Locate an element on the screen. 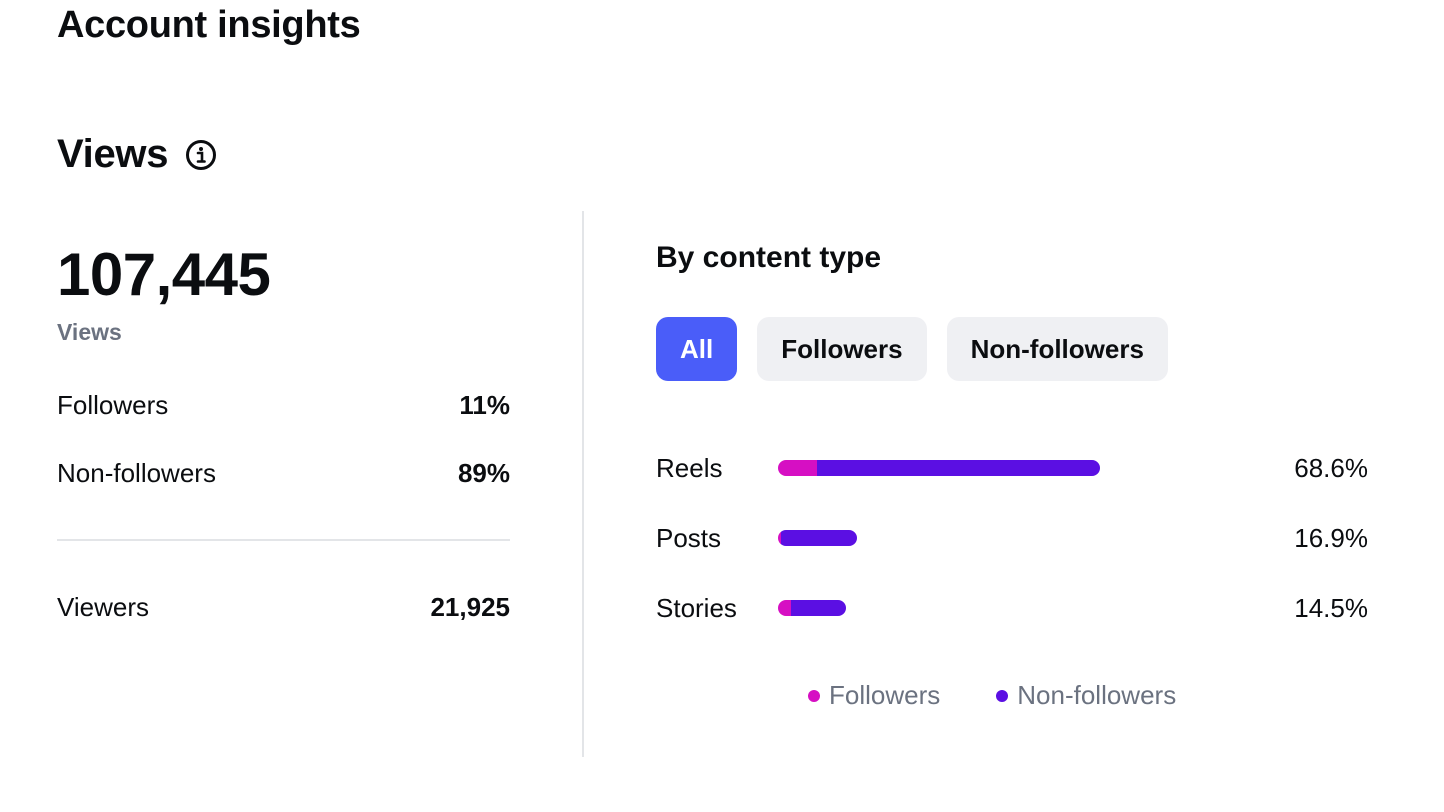 The image size is (1444, 812). page-title: Account insights is located at coordinates (209, 25).